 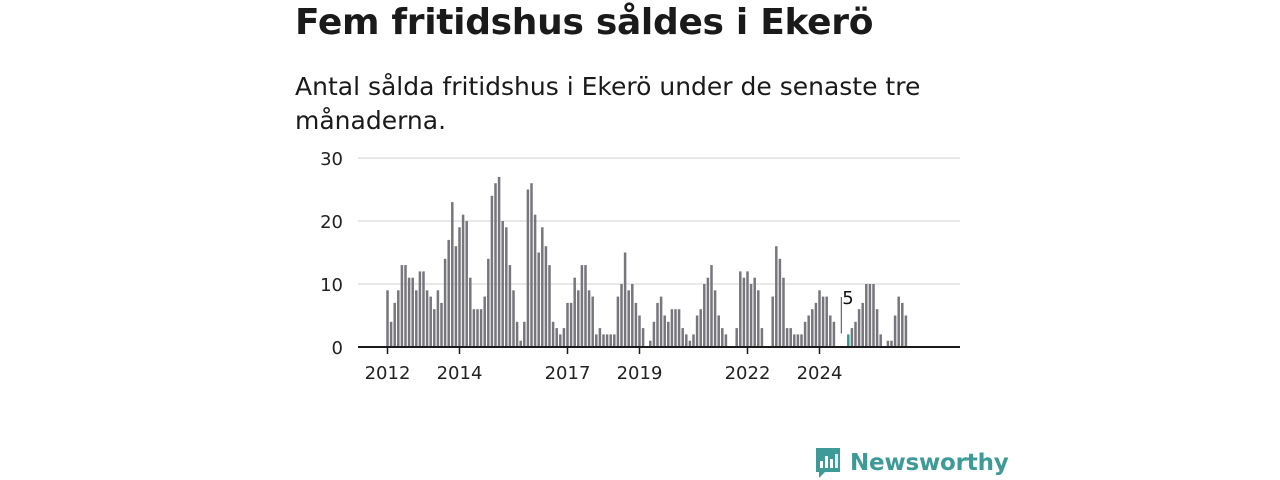 What do you see at coordinates (331, 285) in the screenshot?
I see `y-tick-label: 10` at bounding box center [331, 285].